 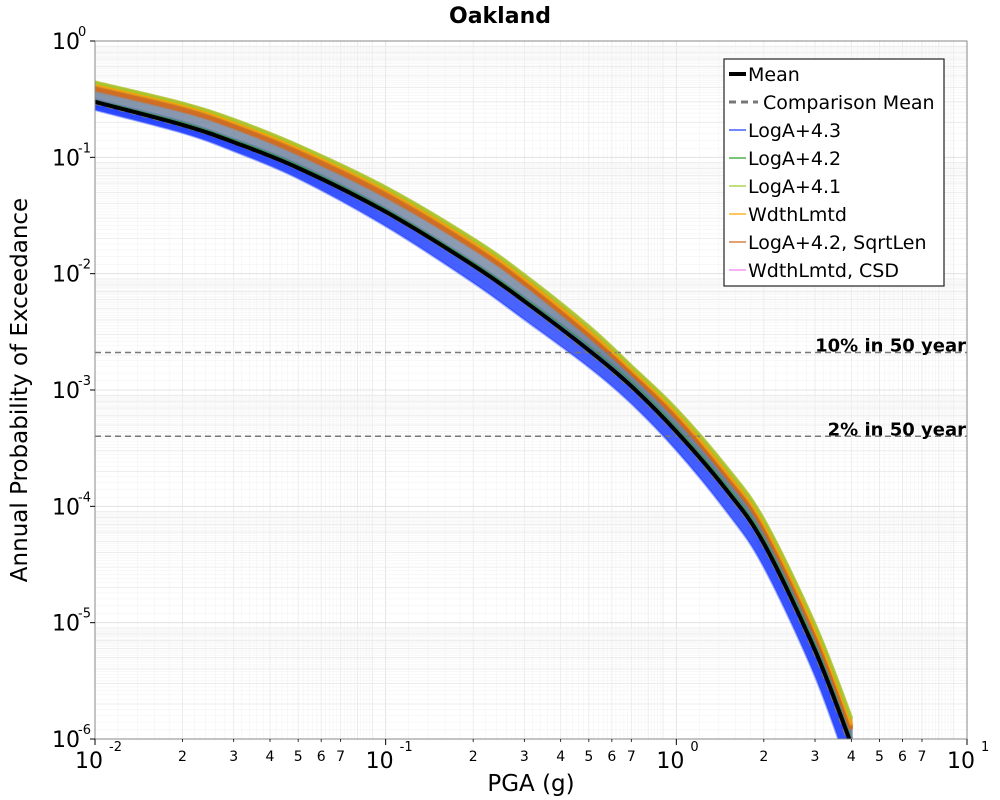 What do you see at coordinates (890, 346) in the screenshot?
I see `reference-line-label: 10% in 50 year` at bounding box center [890, 346].